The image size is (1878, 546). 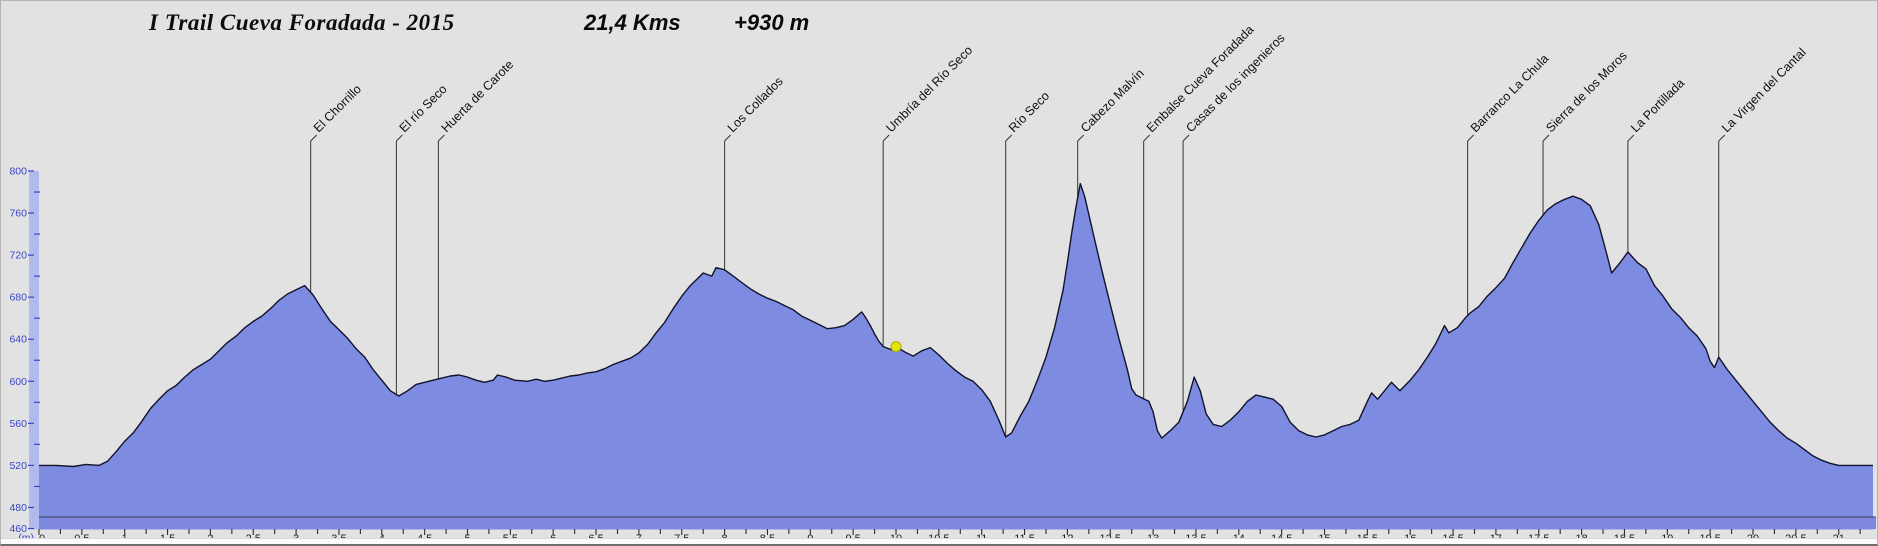 What do you see at coordinates (896, 347) in the screenshot?
I see `position-marker-dot` at bounding box center [896, 347].